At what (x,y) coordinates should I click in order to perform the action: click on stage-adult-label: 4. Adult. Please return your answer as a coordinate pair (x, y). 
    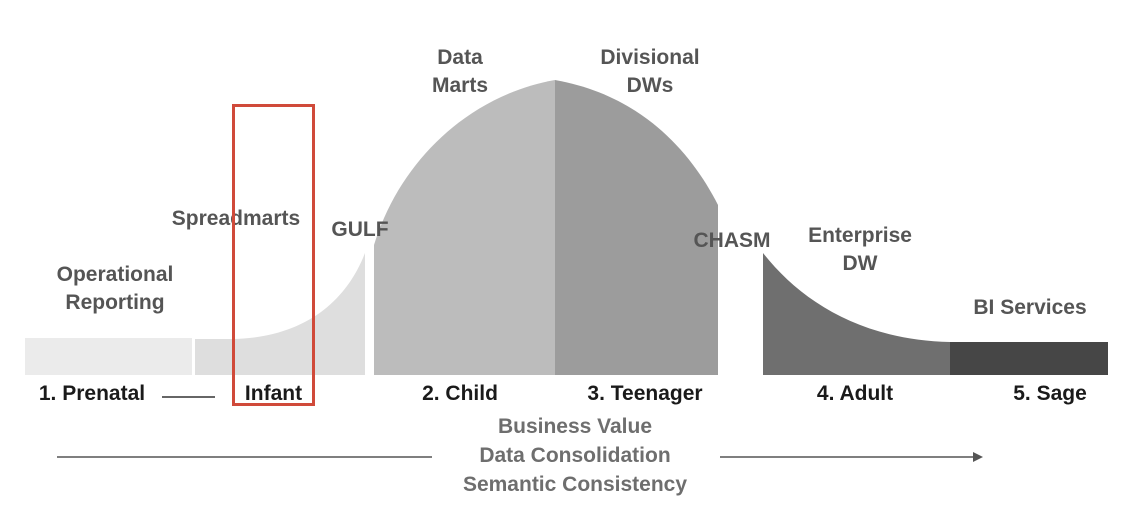
    Looking at the image, I should click on (855, 393).